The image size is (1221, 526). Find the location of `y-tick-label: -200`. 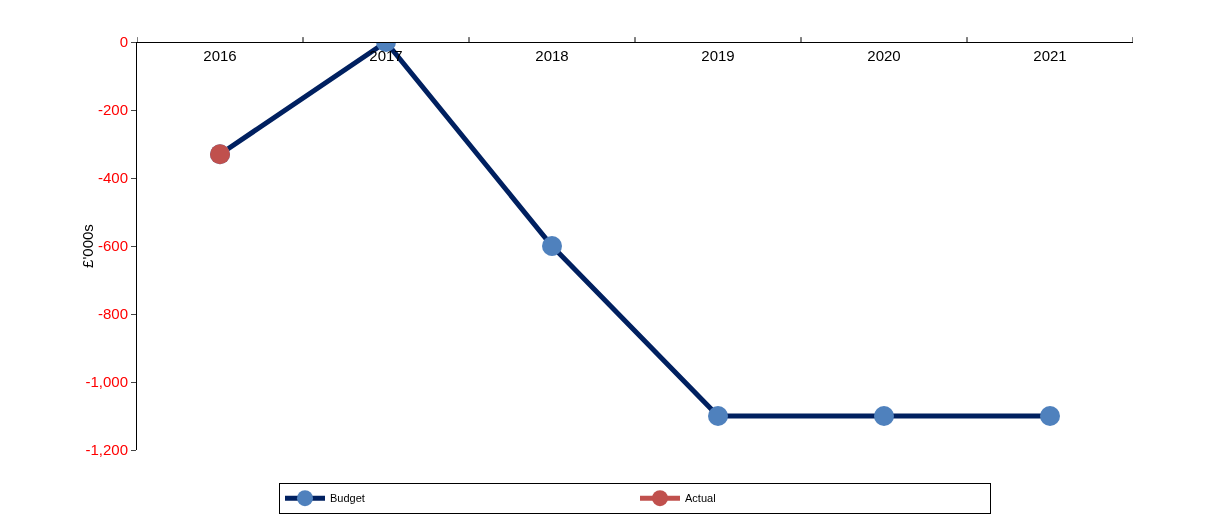

y-tick-label: -200 is located at coordinates (112, 110).